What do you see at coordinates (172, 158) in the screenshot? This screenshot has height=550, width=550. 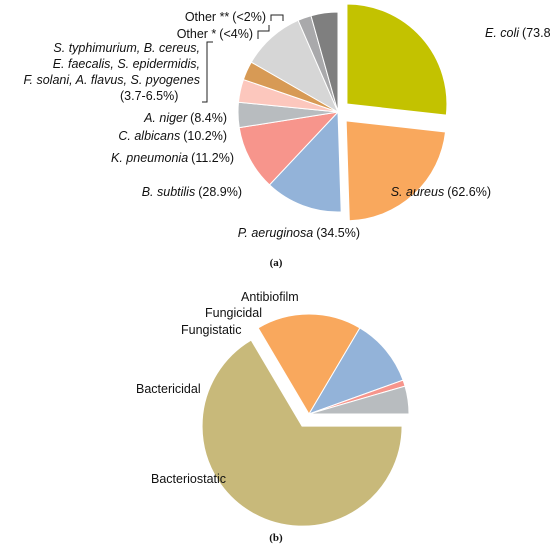 I see `label-k-pneumonia: K. pneumonia (11.2%)` at bounding box center [172, 158].